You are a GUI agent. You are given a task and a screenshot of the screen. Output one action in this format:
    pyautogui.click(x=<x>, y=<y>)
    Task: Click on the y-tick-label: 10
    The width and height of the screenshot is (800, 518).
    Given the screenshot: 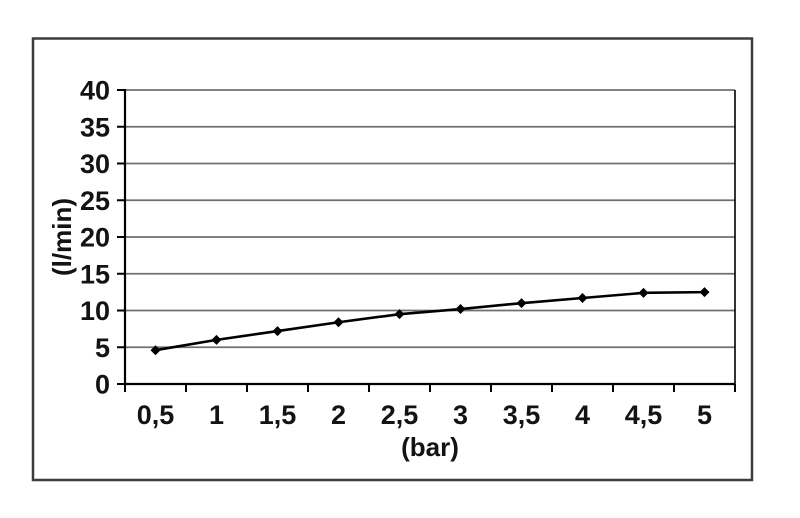 What is the action you would take?
    pyautogui.click(x=95, y=311)
    